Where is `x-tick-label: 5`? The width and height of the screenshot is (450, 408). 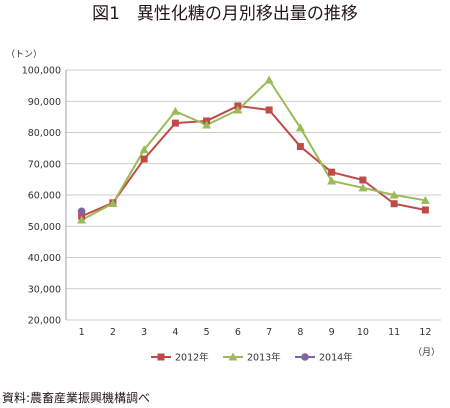 x-tick-label: 5 is located at coordinates (207, 332).